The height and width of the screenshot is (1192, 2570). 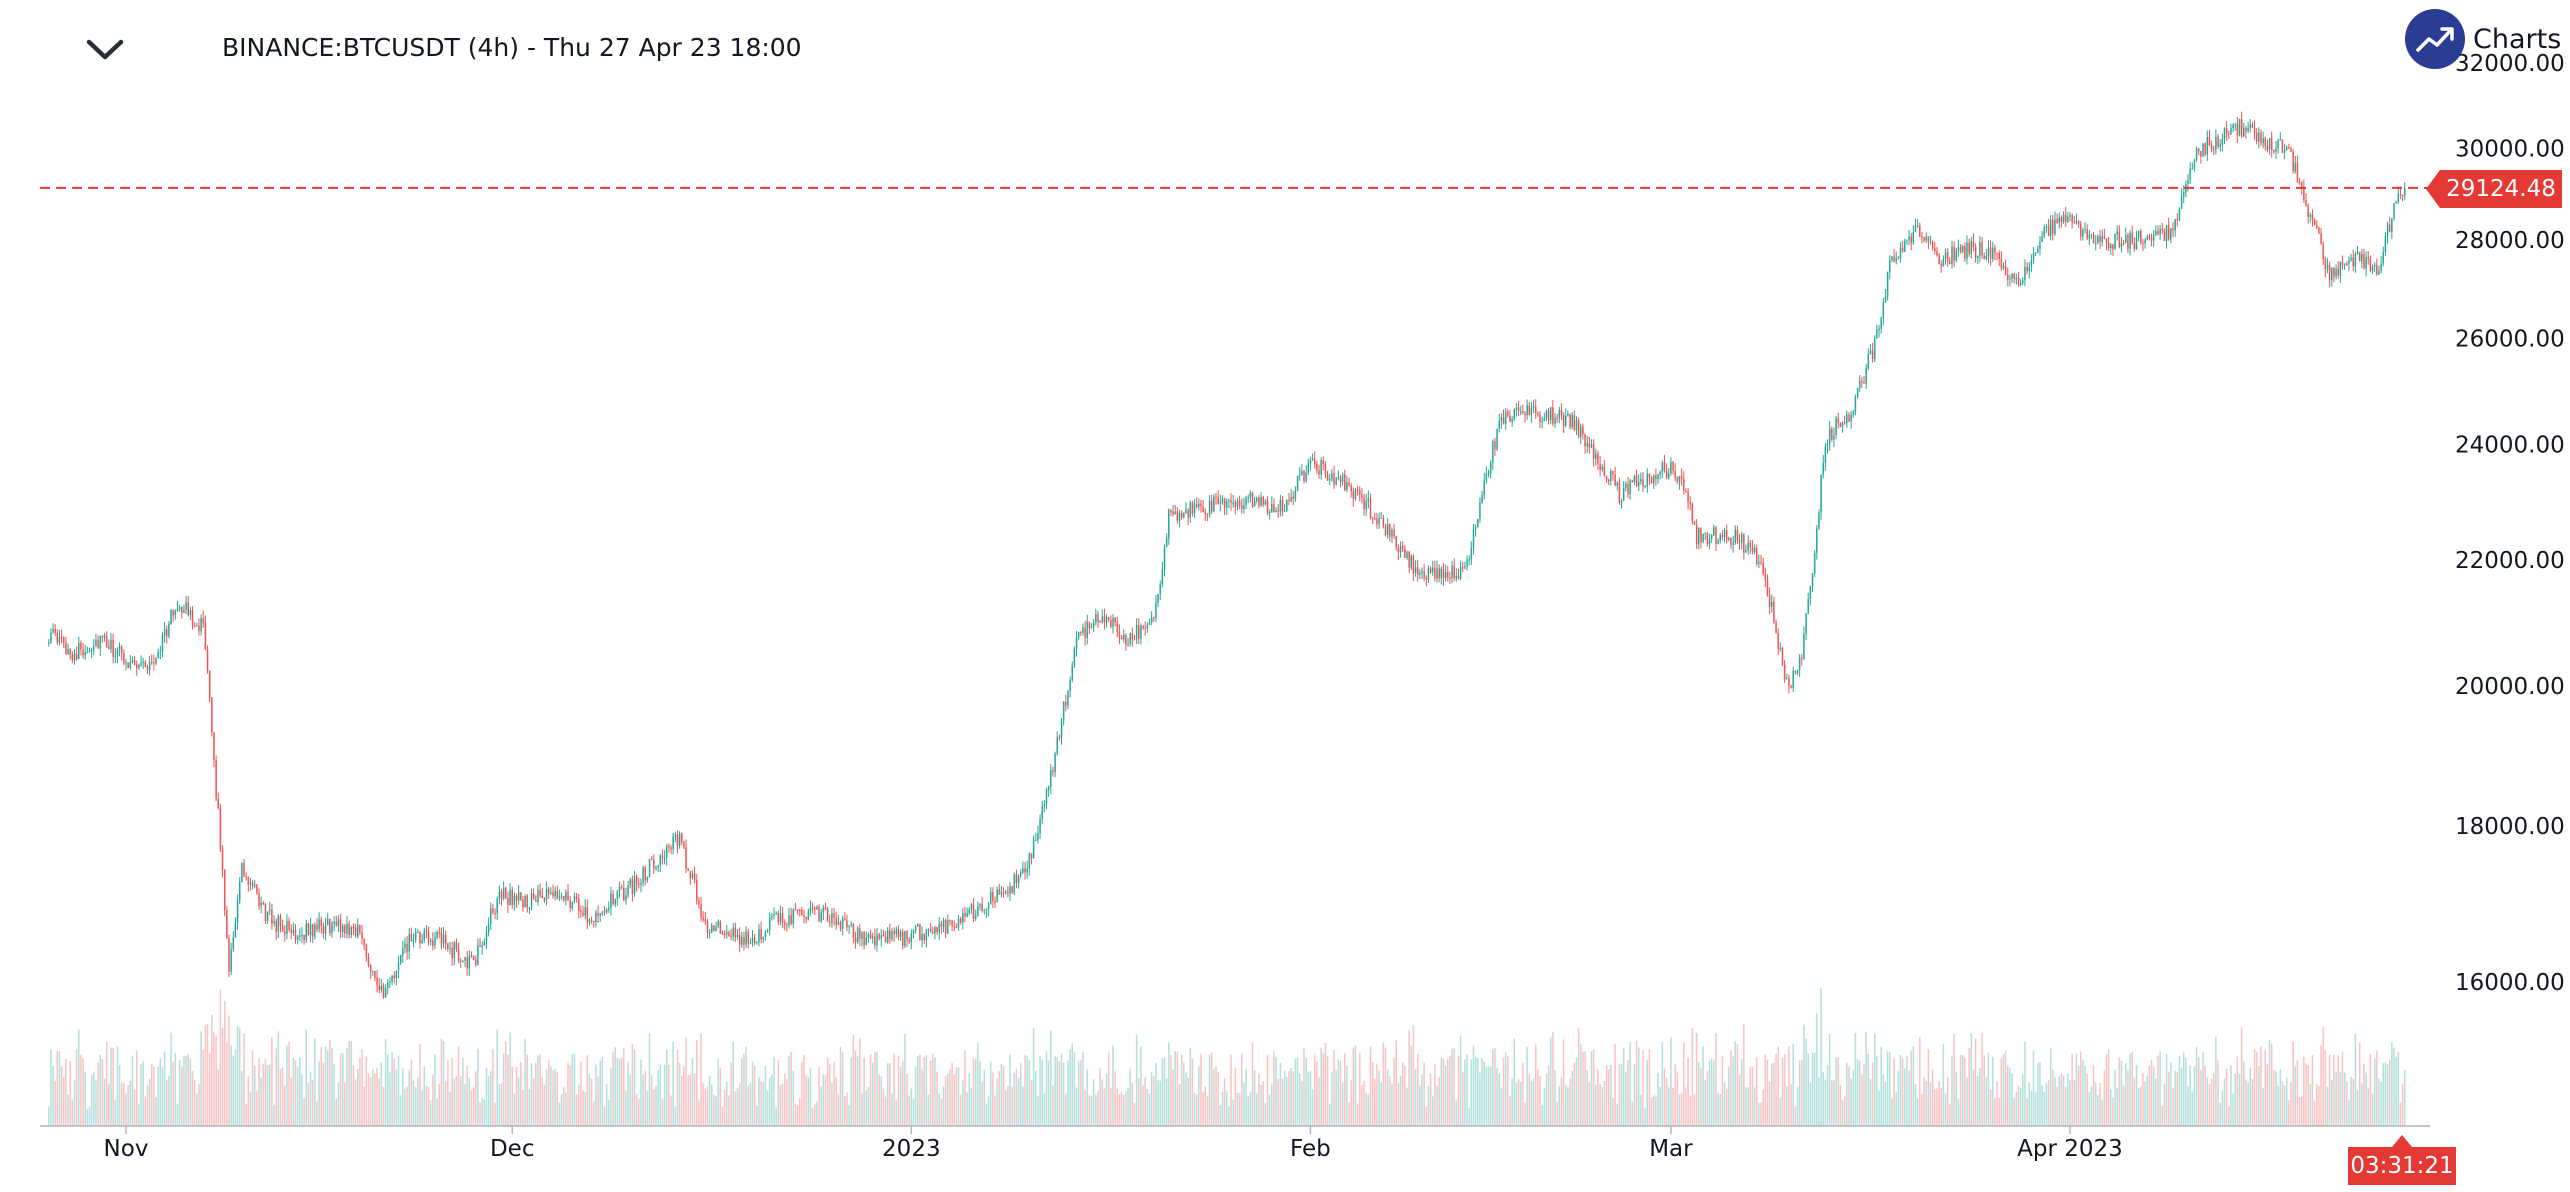 I want to click on y-tick-label: 16000.00, so click(x=2510, y=983).